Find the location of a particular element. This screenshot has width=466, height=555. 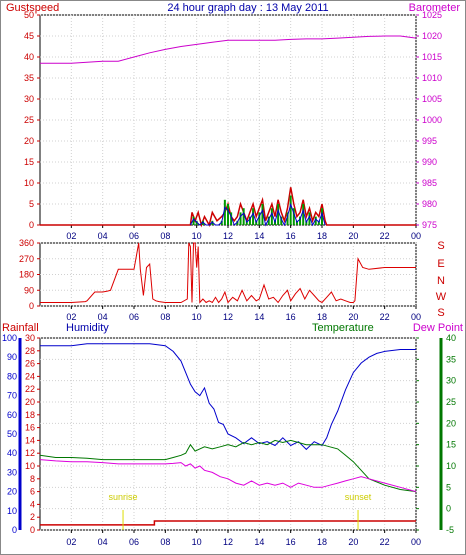

rainfall-tick-label: 16 is located at coordinates (30, 428).